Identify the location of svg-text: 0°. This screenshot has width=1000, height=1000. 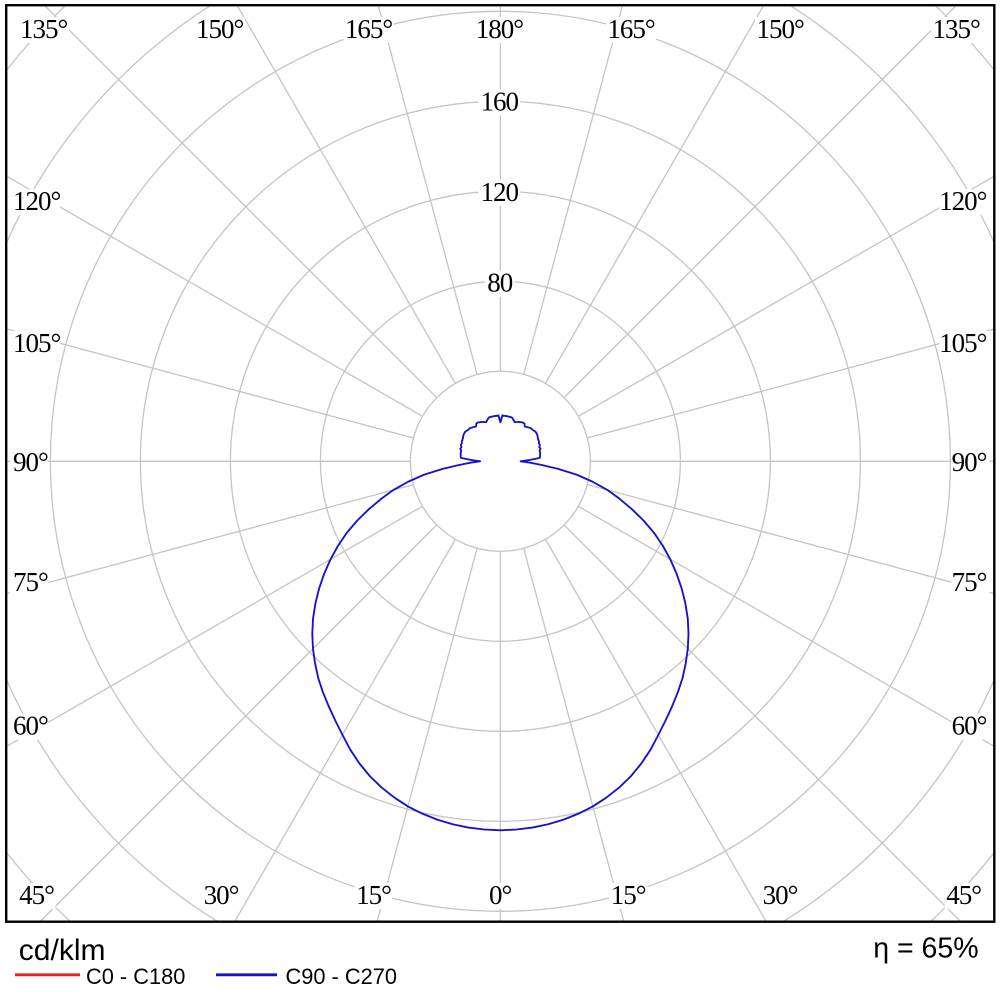
(500, 895).